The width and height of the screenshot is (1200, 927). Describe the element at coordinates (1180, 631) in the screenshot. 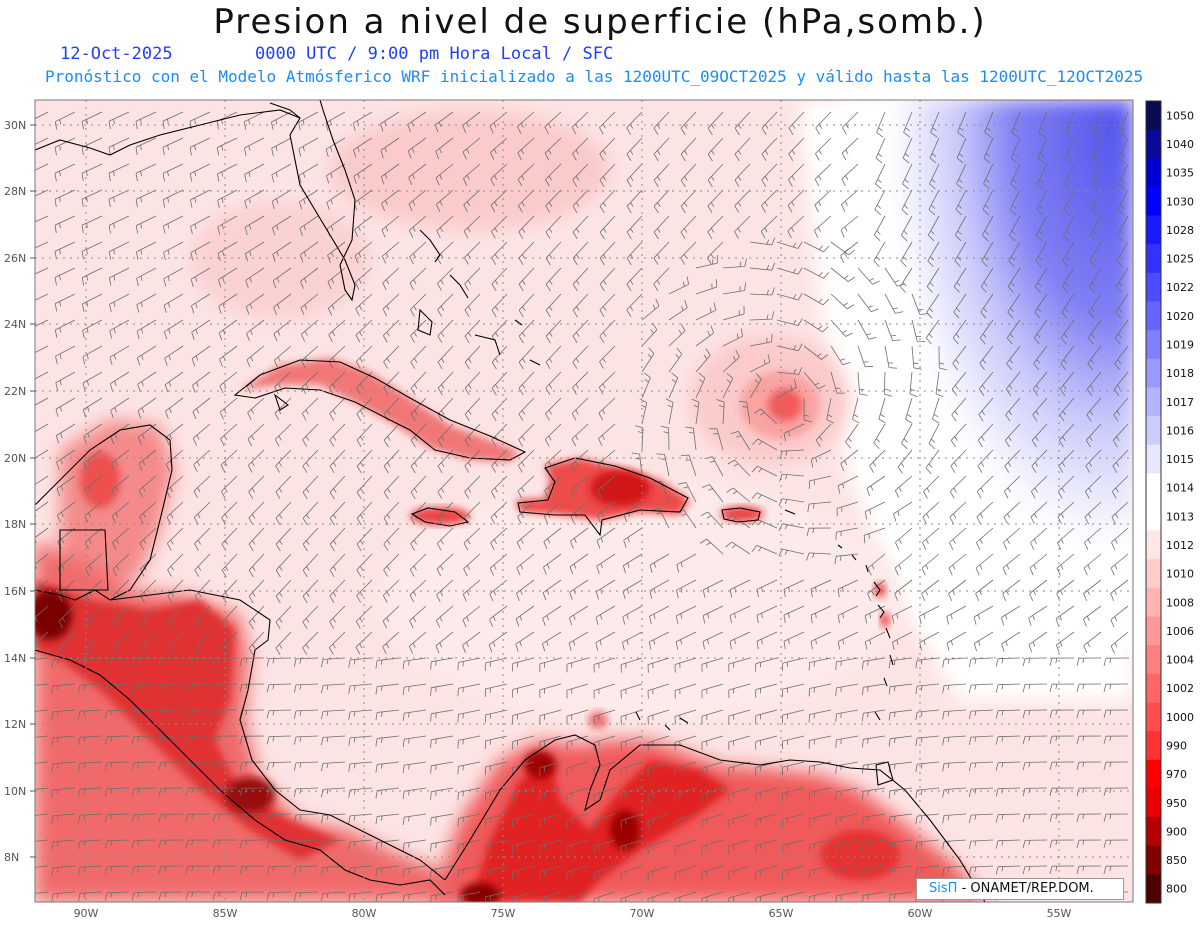

I see `colorbar-label: 1006` at that location.